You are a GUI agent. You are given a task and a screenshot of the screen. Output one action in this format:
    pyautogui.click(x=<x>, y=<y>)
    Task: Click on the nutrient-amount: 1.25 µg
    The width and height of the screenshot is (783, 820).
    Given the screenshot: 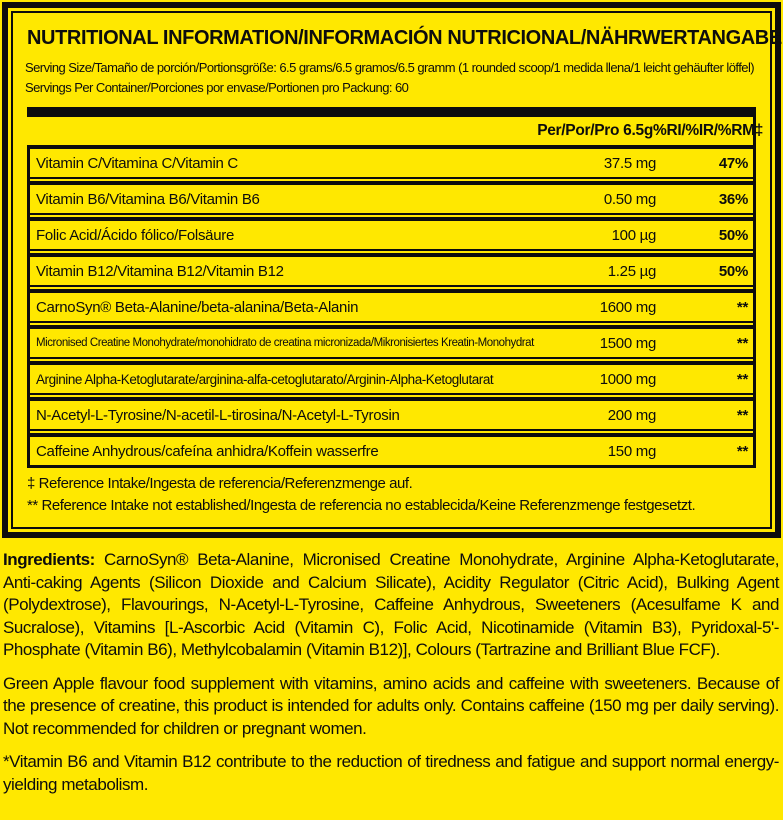 What is the action you would take?
    pyautogui.click(x=632, y=271)
    